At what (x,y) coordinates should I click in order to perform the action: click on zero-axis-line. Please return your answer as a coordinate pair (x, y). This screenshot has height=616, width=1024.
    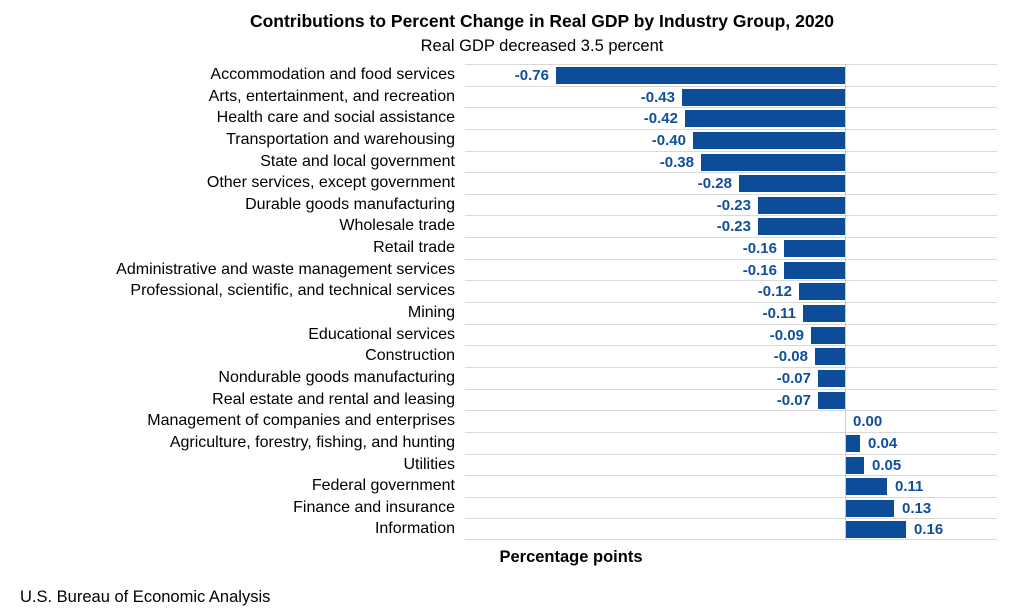
    Looking at the image, I should click on (845, 302).